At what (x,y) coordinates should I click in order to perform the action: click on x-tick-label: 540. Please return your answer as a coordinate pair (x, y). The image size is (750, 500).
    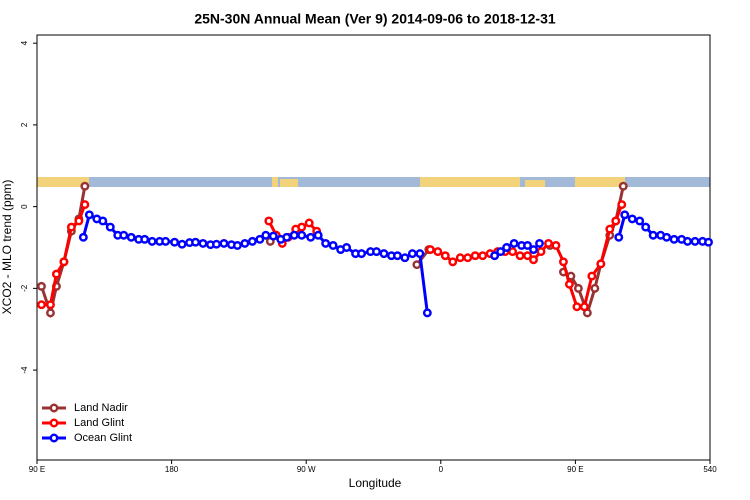
    Looking at the image, I should click on (710, 469).